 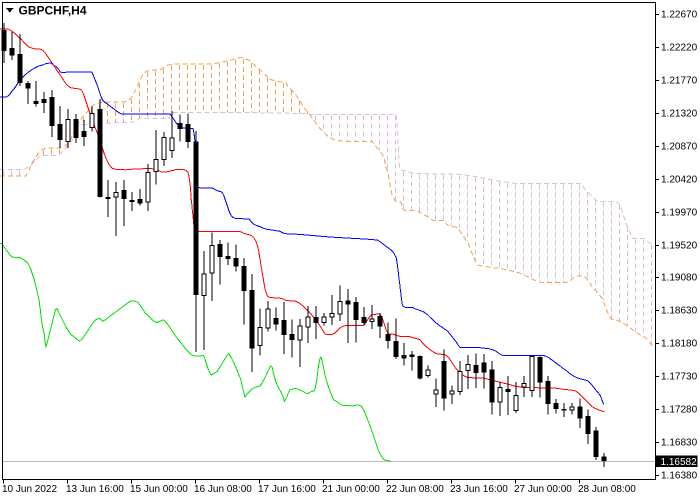 What do you see at coordinates (53, 11) in the screenshot?
I see `svg-text: GBPCHF,H4` at bounding box center [53, 11].